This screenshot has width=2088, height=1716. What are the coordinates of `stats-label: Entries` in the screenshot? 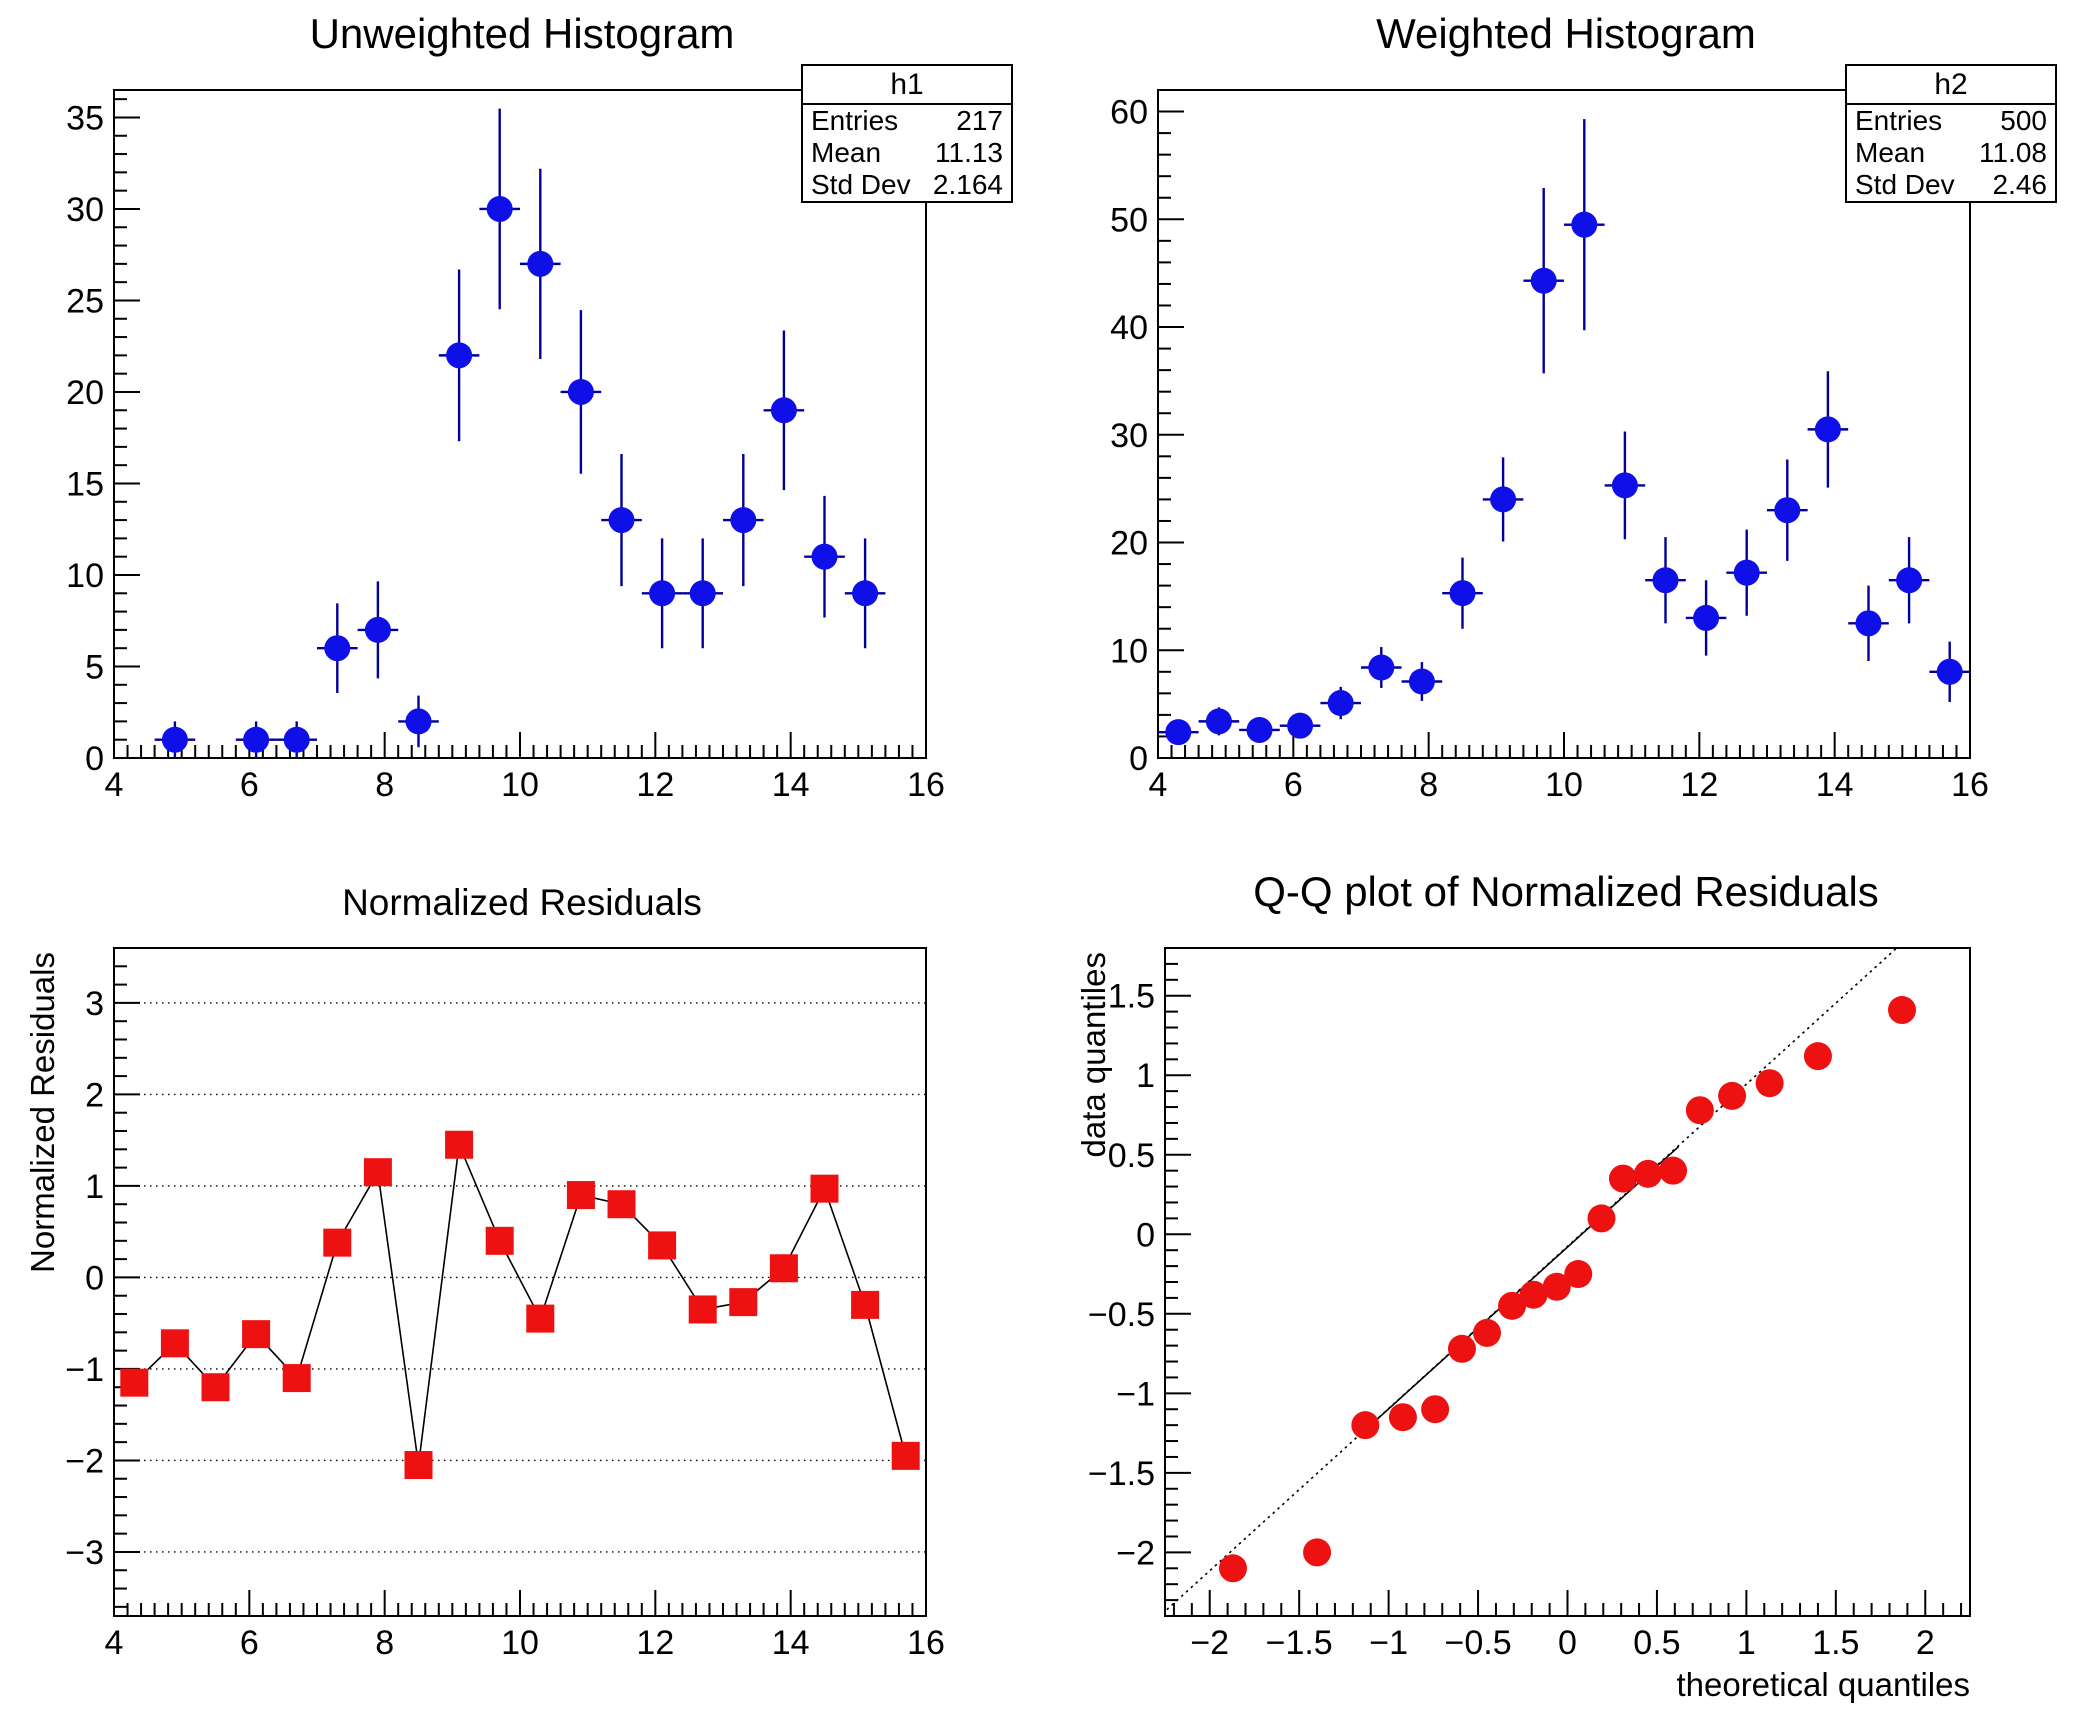 It's located at (855, 120).